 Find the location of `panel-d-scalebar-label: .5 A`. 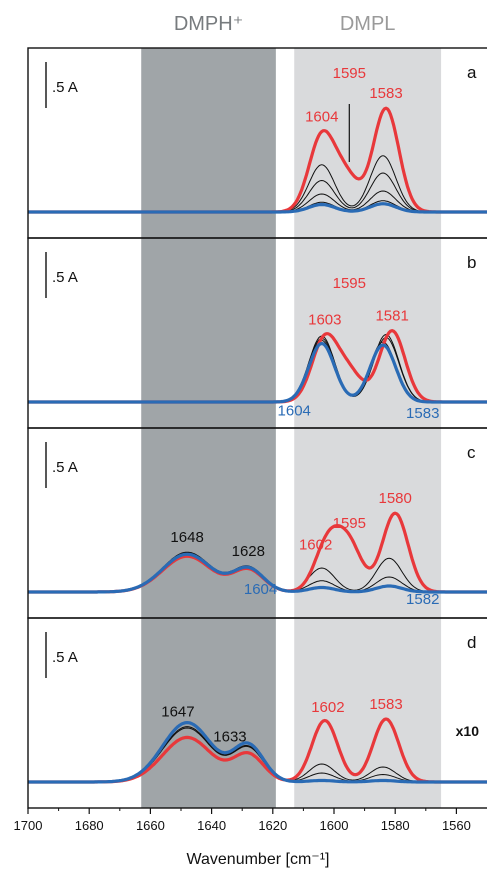

panel-d-scalebar-label: .5 A is located at coordinates (65, 657).